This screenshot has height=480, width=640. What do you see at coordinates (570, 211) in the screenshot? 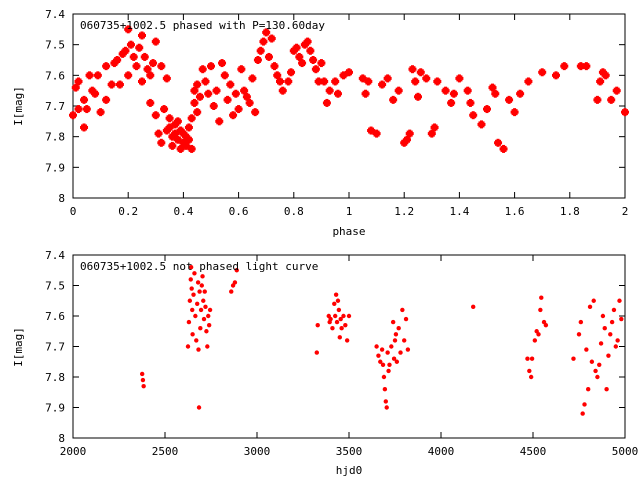
I see `x-tick-label: 1.8` at bounding box center [570, 211].